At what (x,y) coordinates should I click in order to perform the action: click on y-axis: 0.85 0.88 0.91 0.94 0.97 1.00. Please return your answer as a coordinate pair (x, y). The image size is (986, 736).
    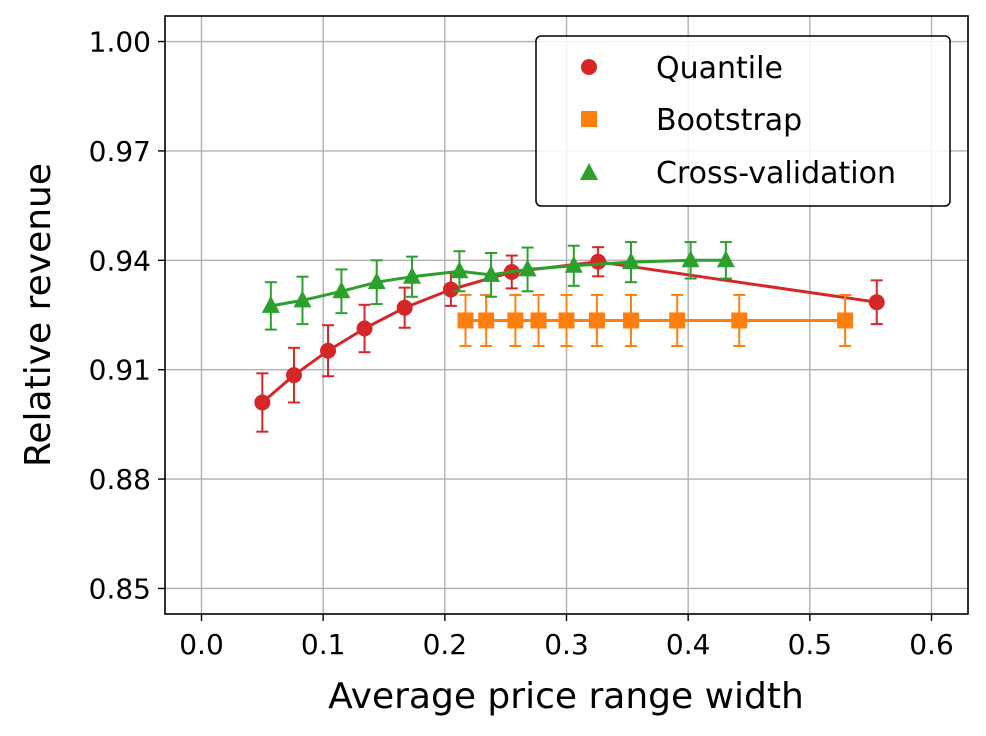
    Looking at the image, I should click on (127, 315).